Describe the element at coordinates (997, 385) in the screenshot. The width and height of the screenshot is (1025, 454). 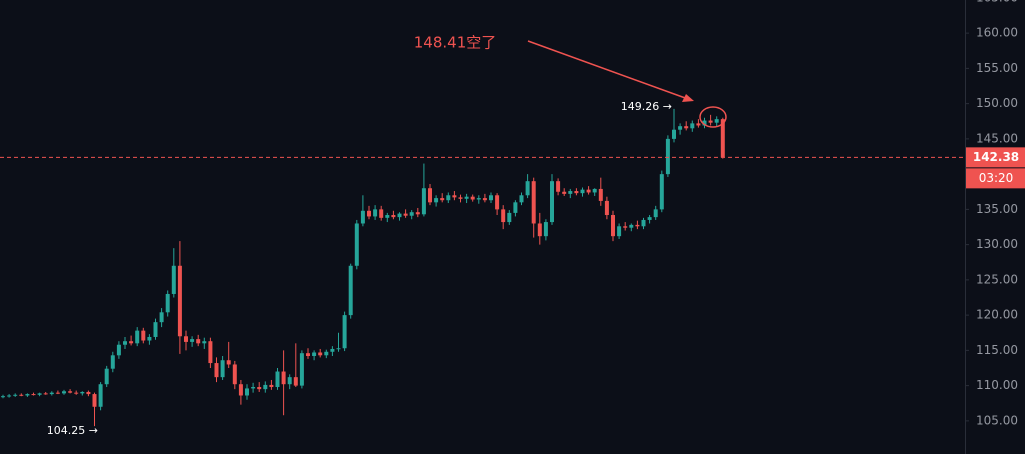
I see `y-tick-label: 110.00` at that location.